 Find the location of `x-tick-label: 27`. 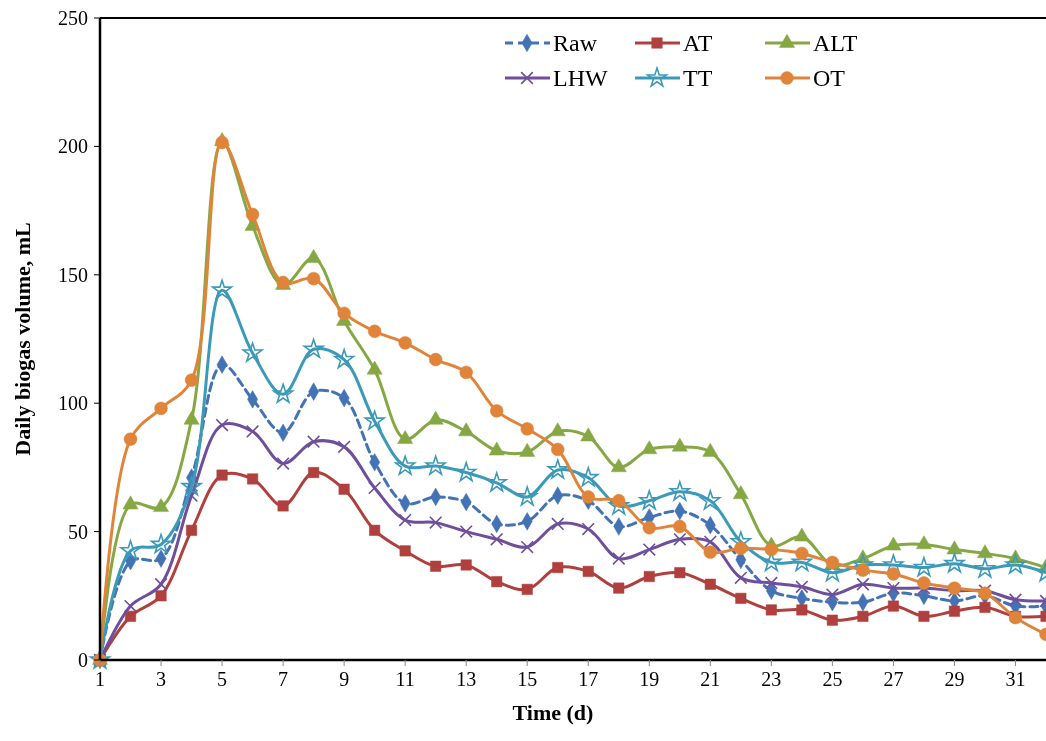

x-tick-label: 27 is located at coordinates (893, 679).